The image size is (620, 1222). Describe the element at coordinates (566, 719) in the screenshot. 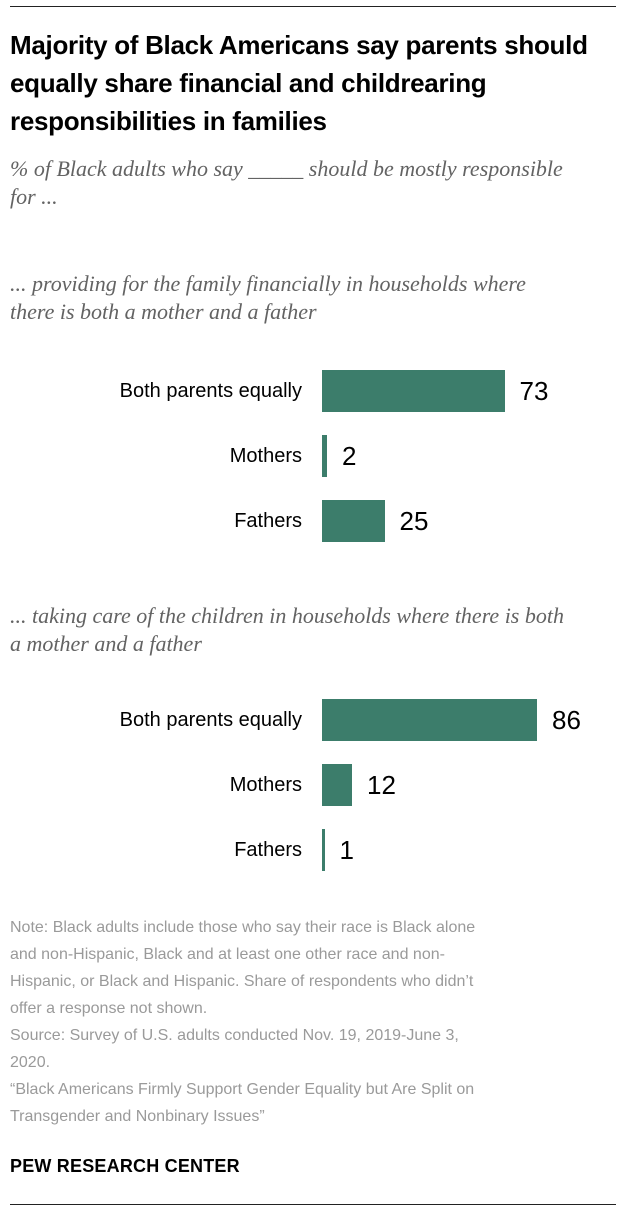

I see `value-label: 86` at that location.